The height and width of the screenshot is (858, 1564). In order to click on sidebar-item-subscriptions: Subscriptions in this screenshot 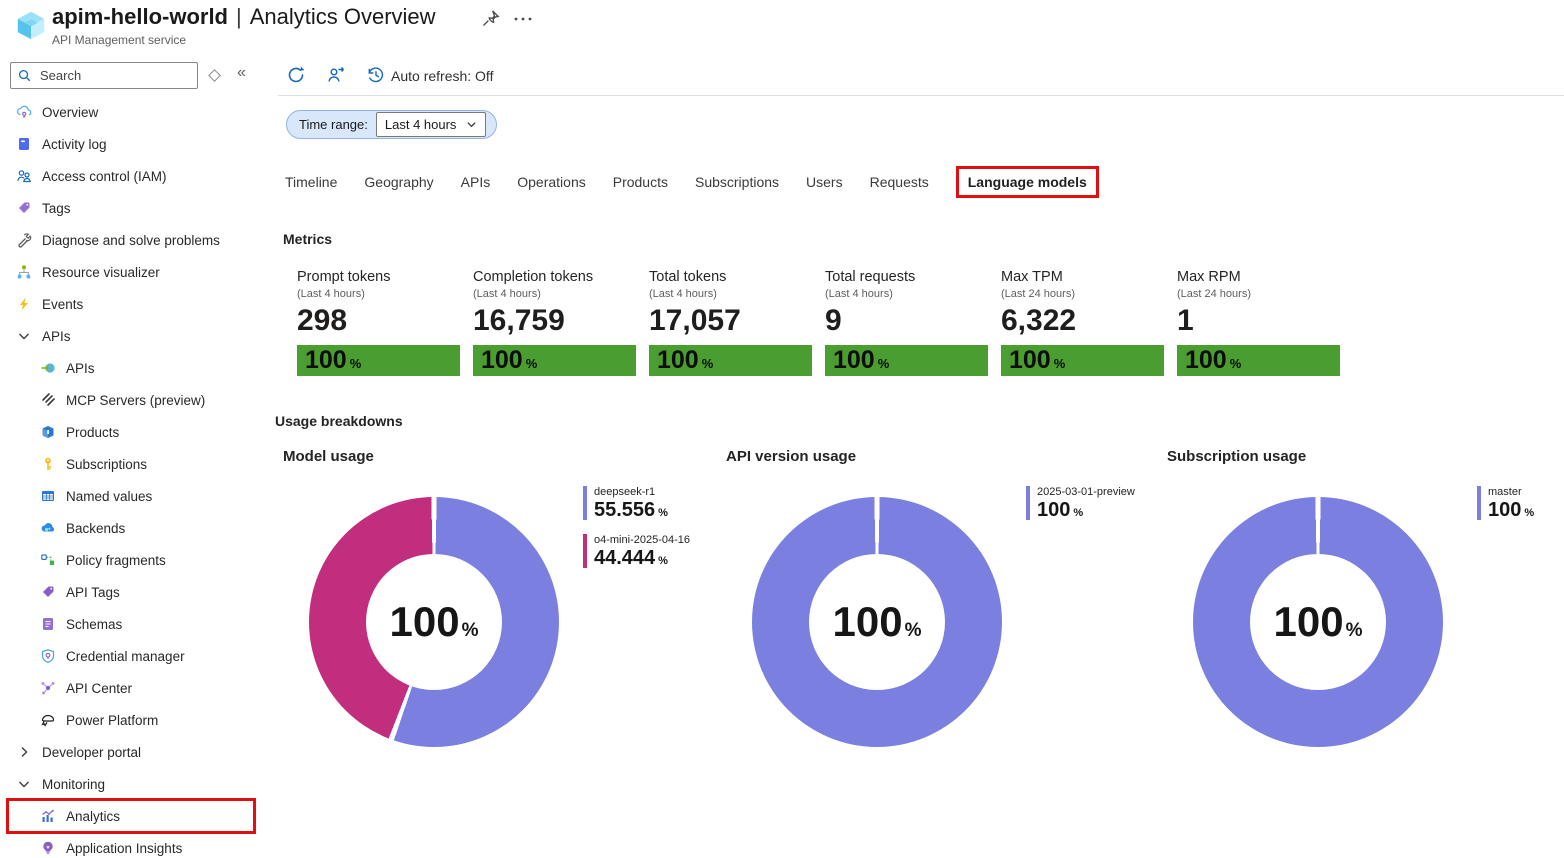, I will do `click(130, 464)`.